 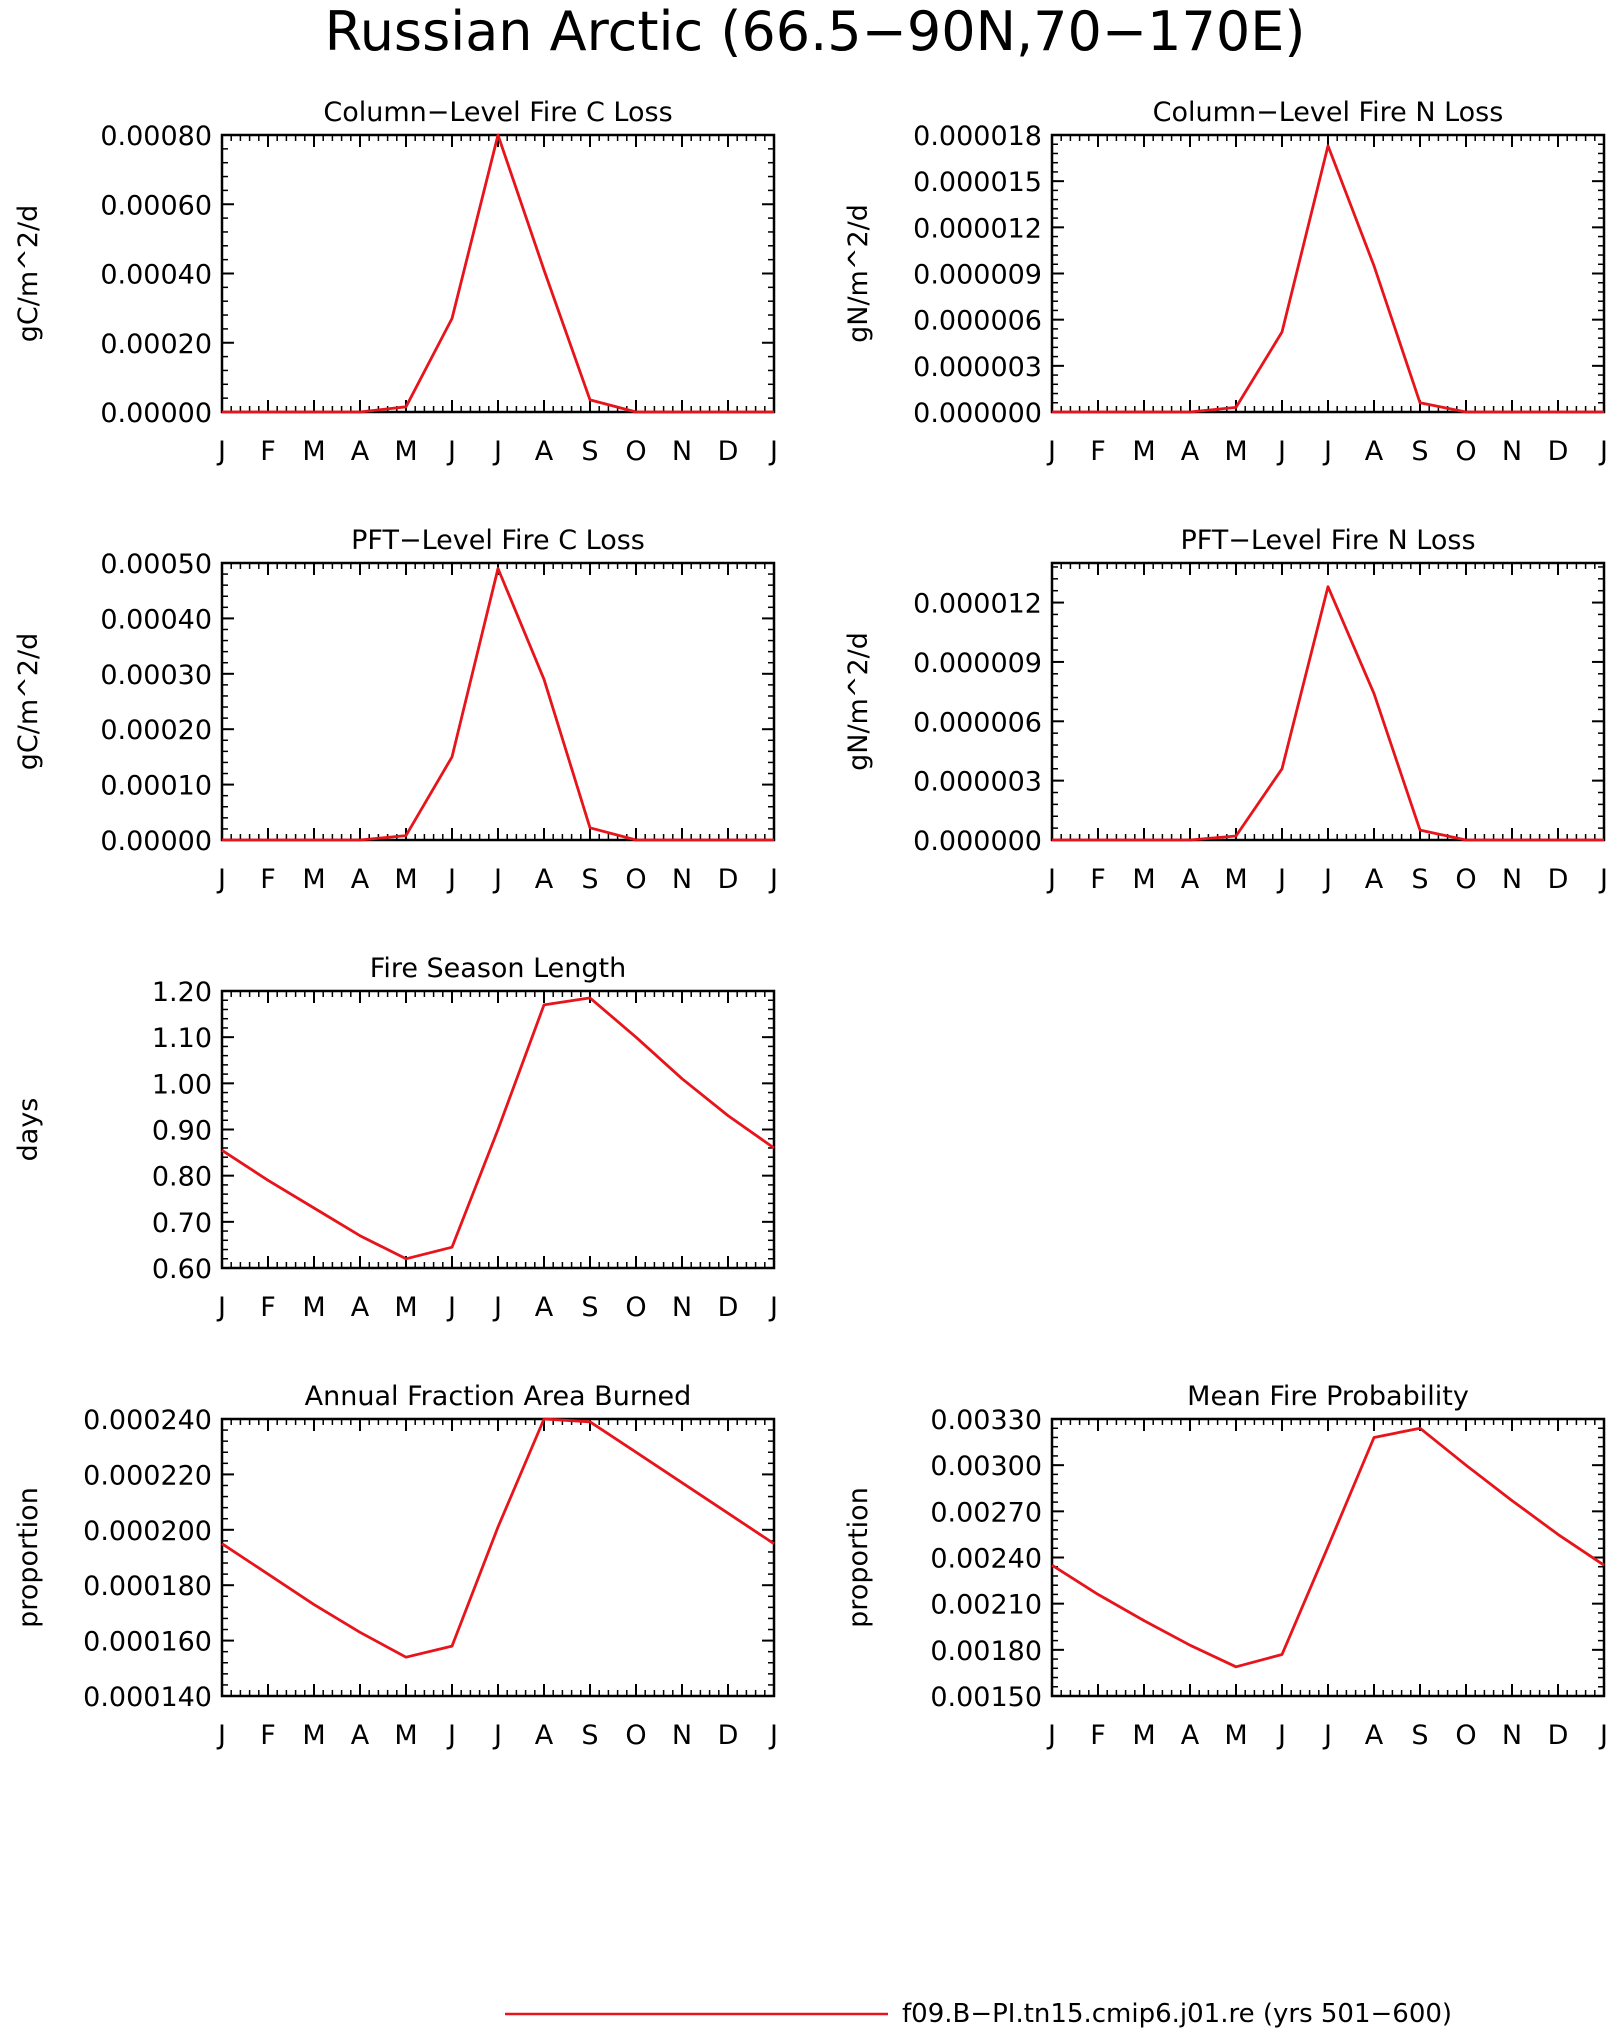 What do you see at coordinates (156, 205) in the screenshot?
I see `y-tick-label: 0.00060` at bounding box center [156, 205].